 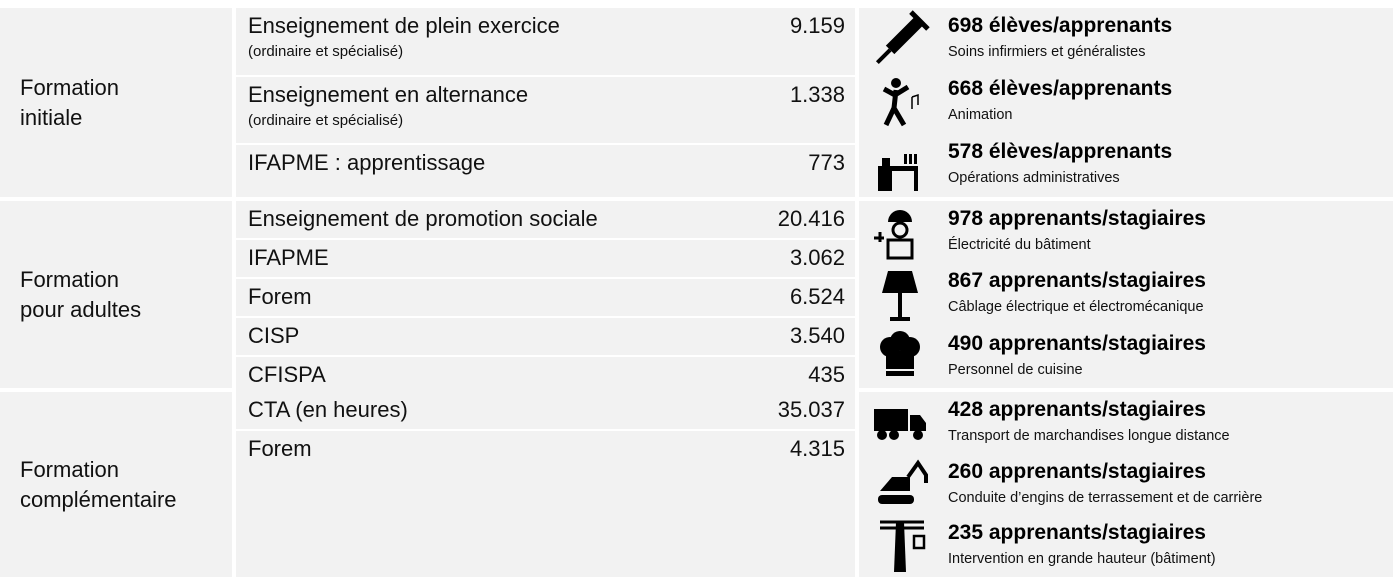 What do you see at coordinates (328, 409) in the screenshot?
I see `row-name: CTA (en heures)` at bounding box center [328, 409].